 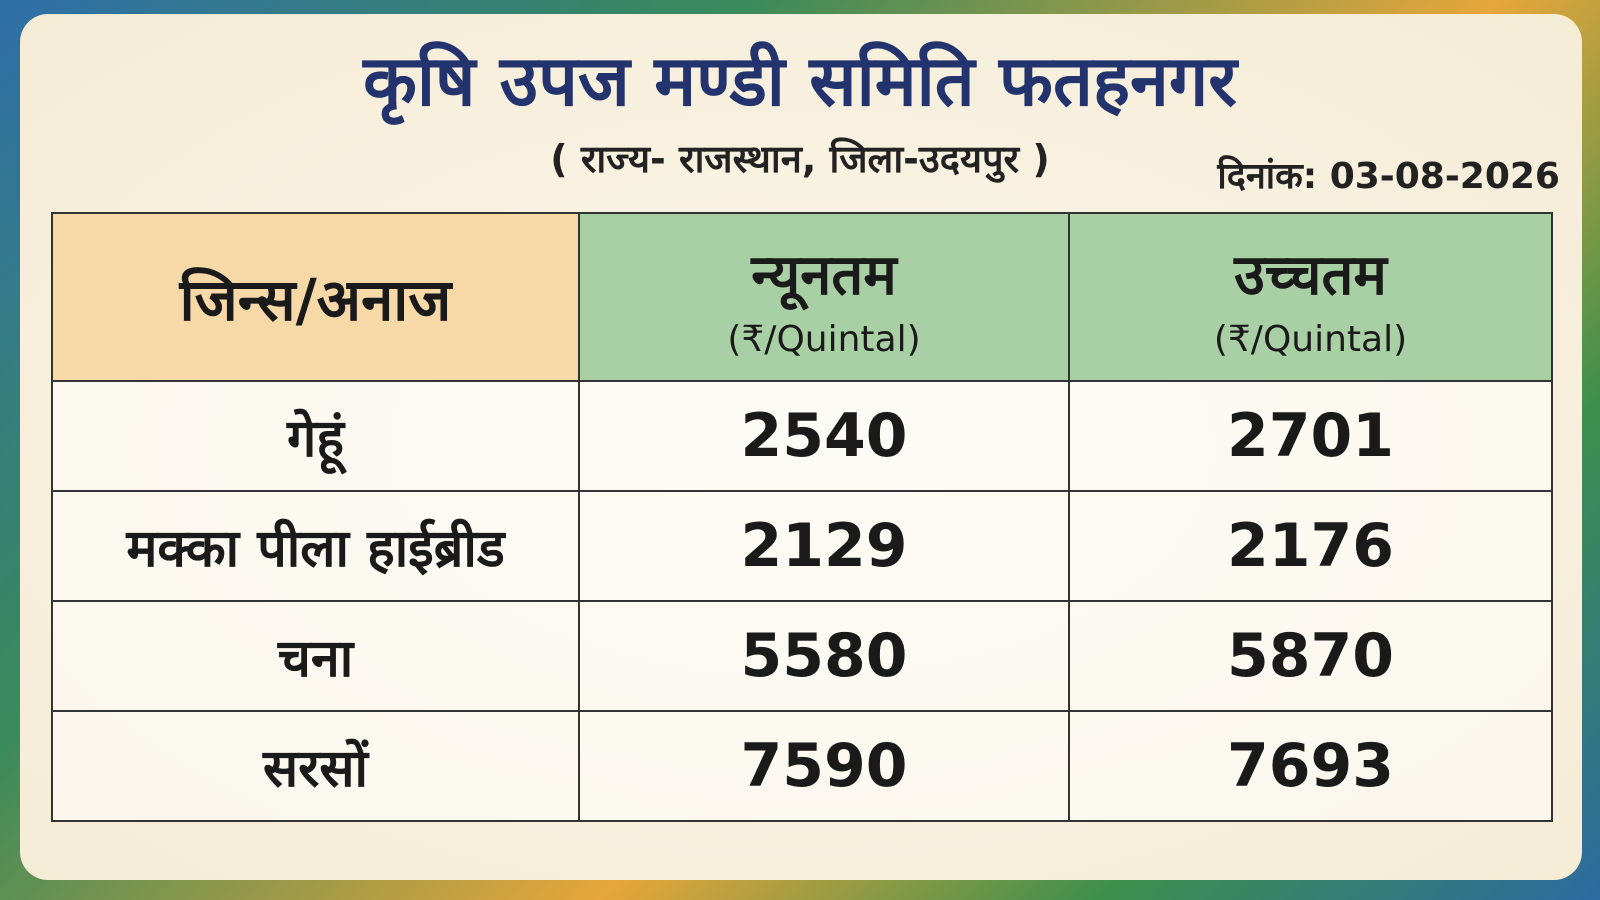 I want to click on column-label: उच्चतम, so click(x=1310, y=275).